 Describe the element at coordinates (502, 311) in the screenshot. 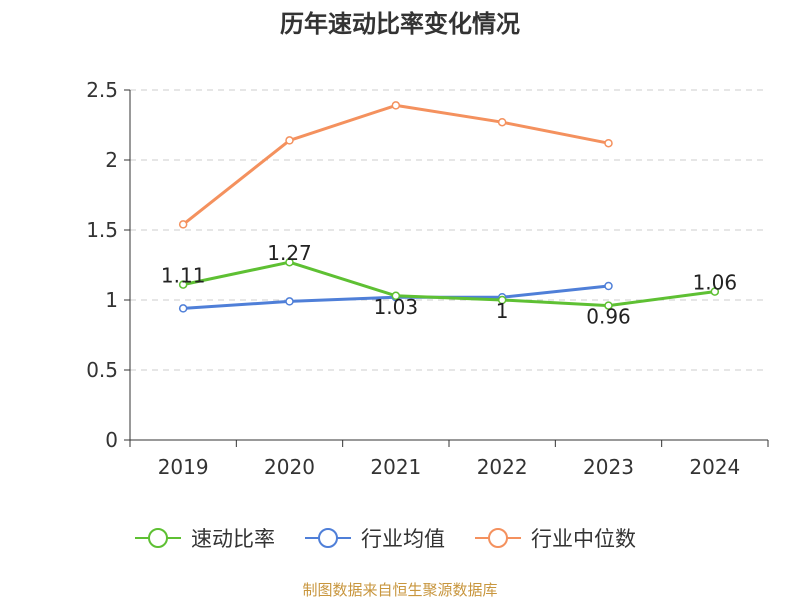

I see `data-label: 1` at that location.